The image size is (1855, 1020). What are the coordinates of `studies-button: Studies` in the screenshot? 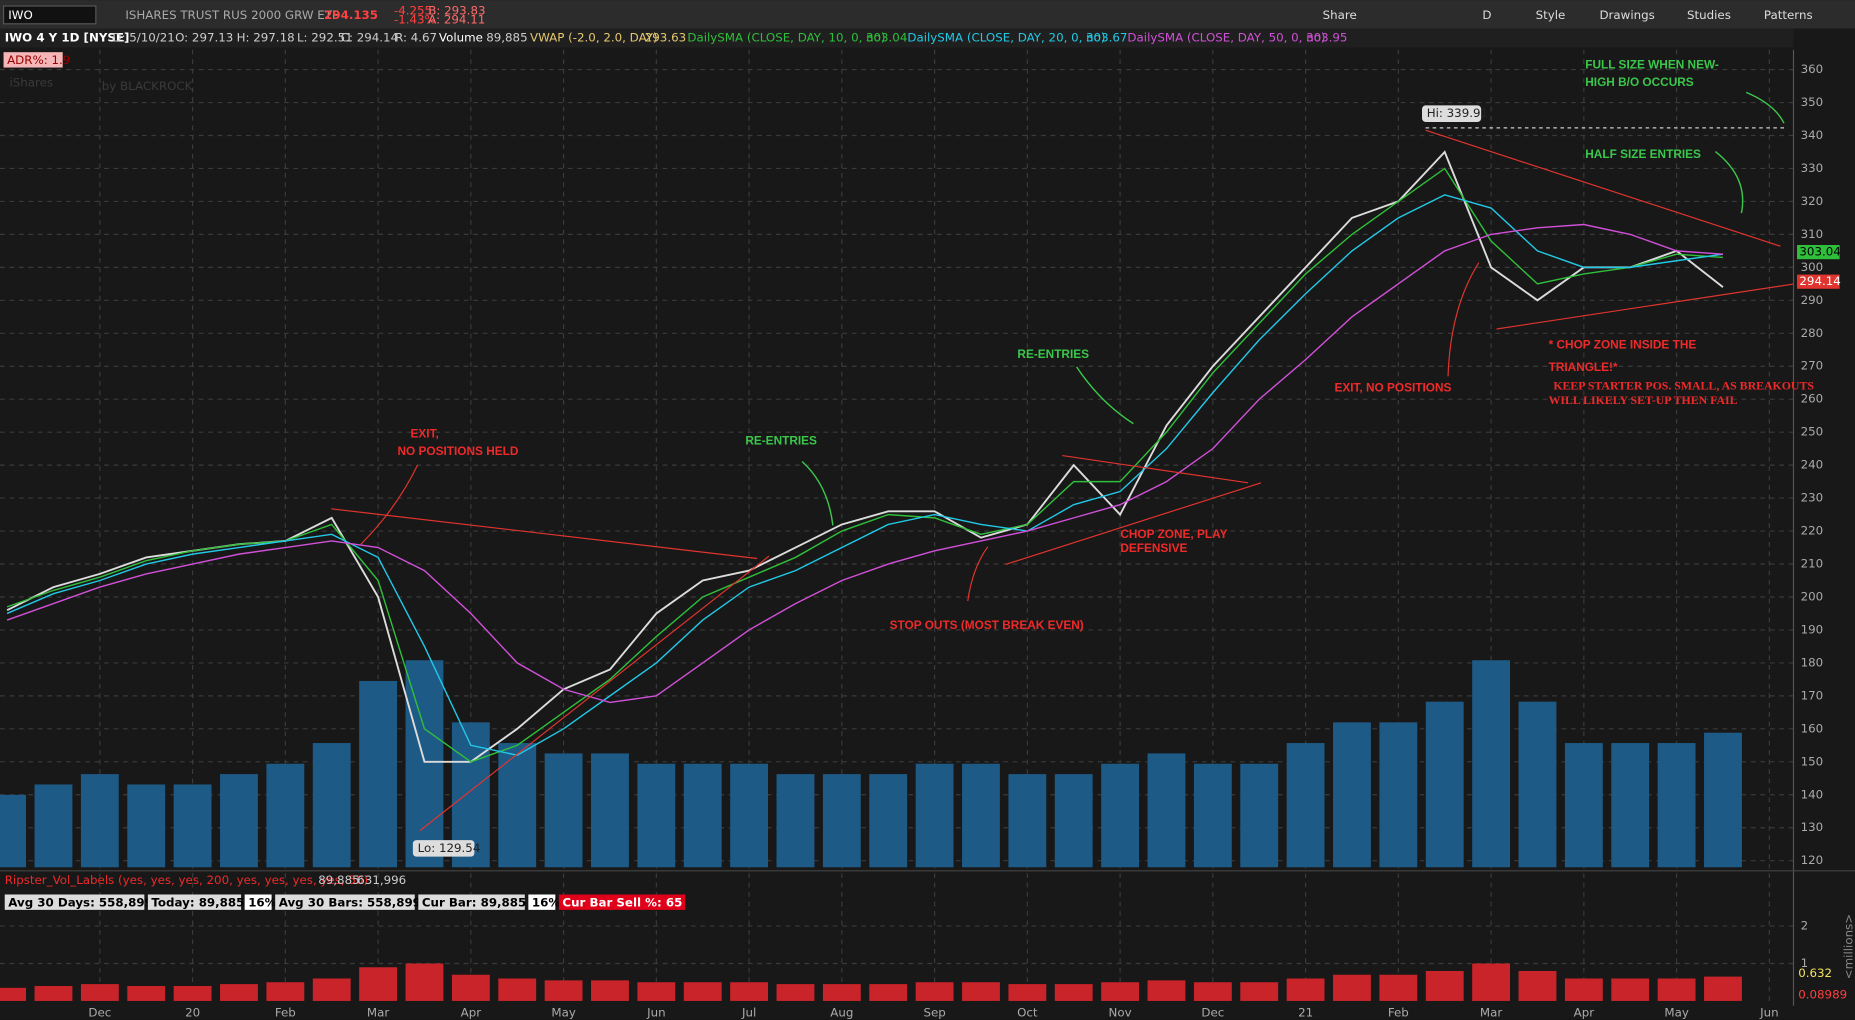 It's located at (1709, 15).